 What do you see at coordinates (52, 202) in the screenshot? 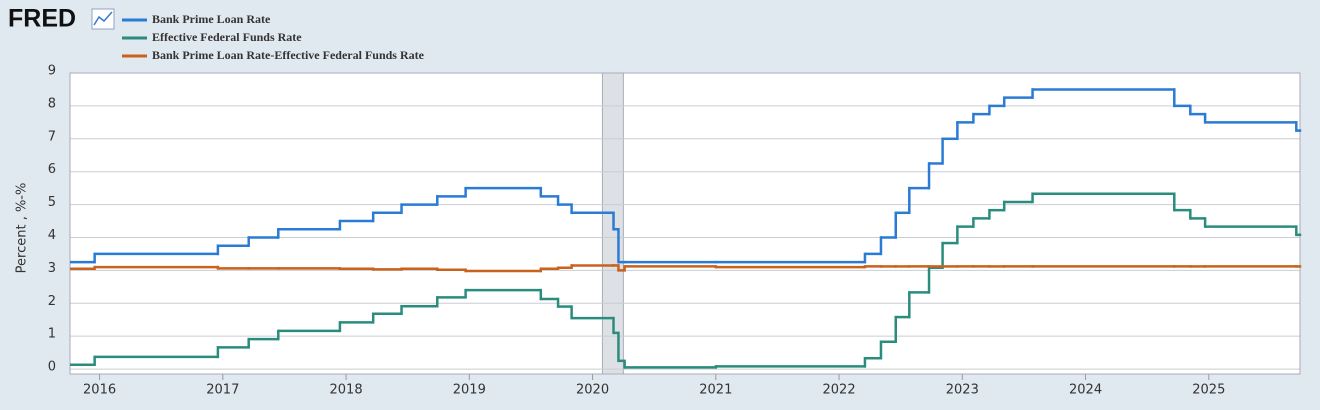
I see `y-tick-label: 5` at bounding box center [52, 202].